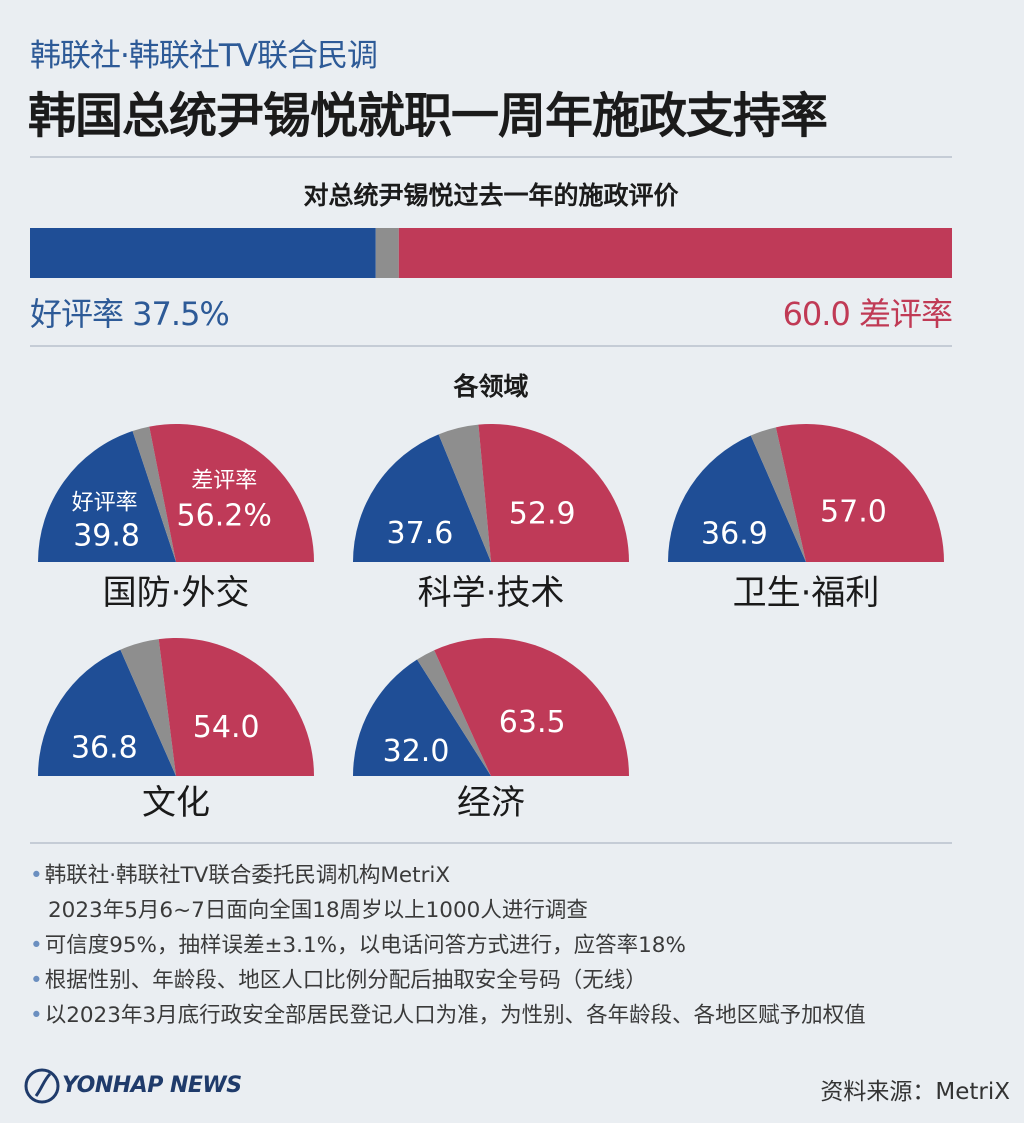 This screenshot has width=1024, height=1123. Describe the element at coordinates (542, 513) in the screenshot. I see `disapprove-value-label: 52.9` at that location.